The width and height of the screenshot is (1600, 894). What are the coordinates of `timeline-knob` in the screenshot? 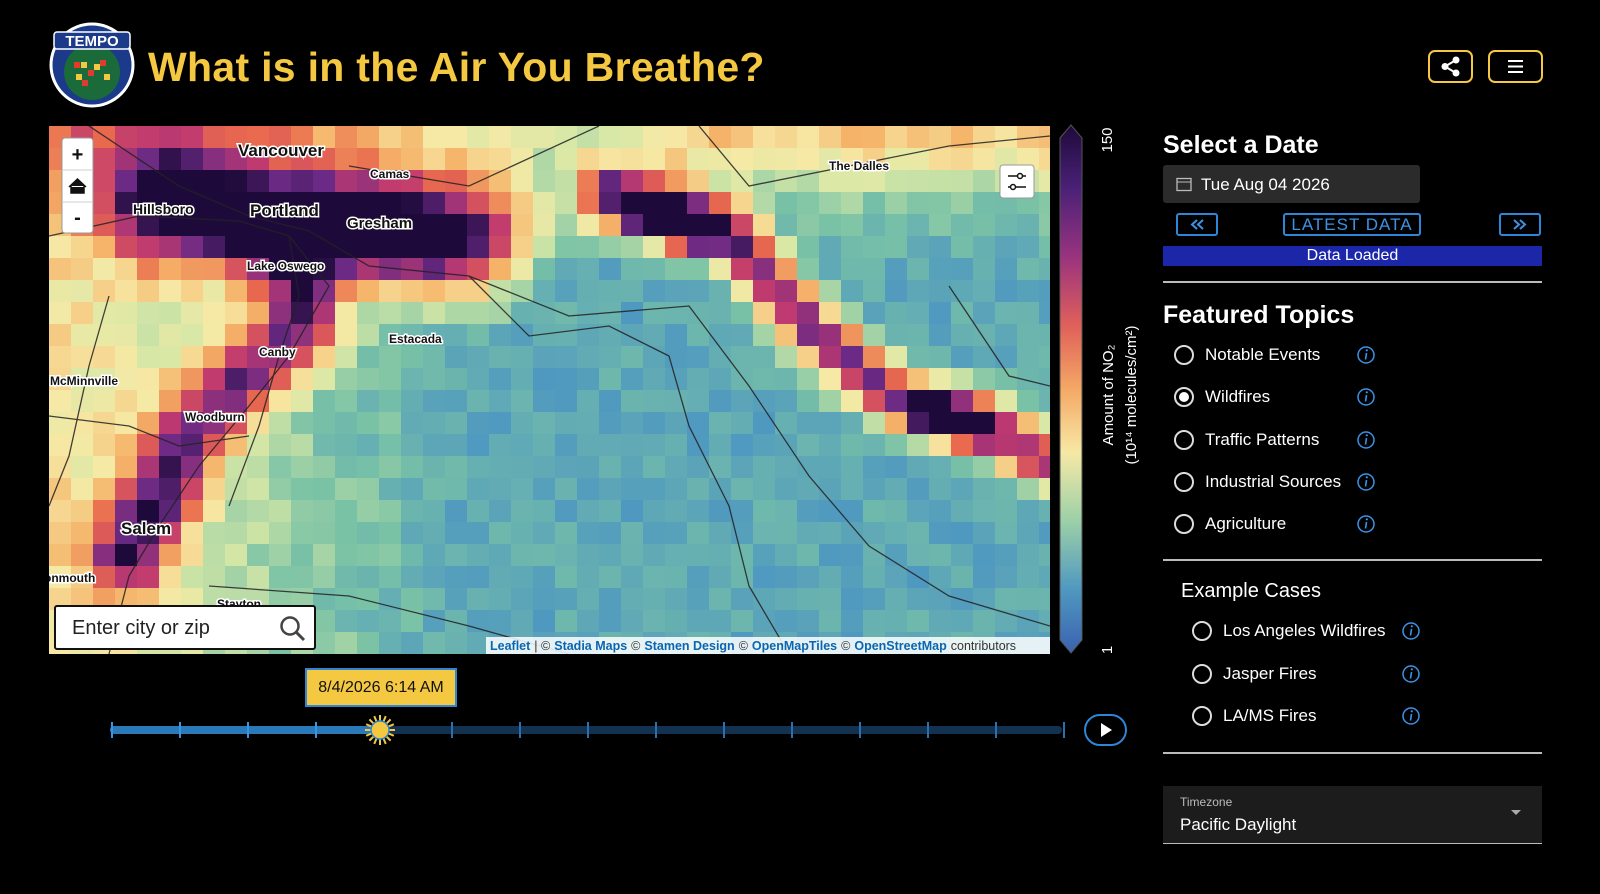 It's located at (380, 730).